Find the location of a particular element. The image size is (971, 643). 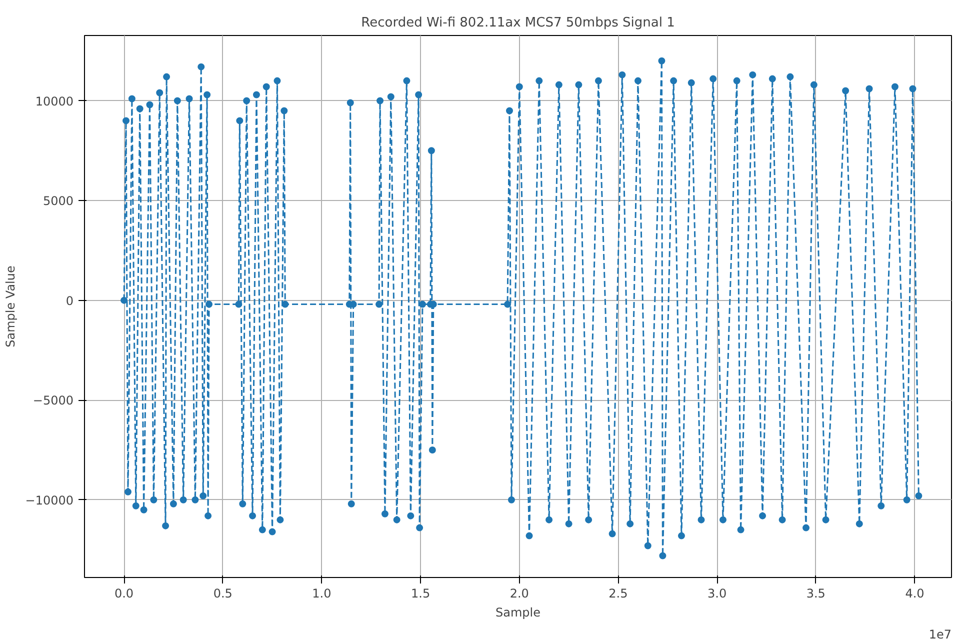

y-axis-title: Sample Value is located at coordinates (10, 307).